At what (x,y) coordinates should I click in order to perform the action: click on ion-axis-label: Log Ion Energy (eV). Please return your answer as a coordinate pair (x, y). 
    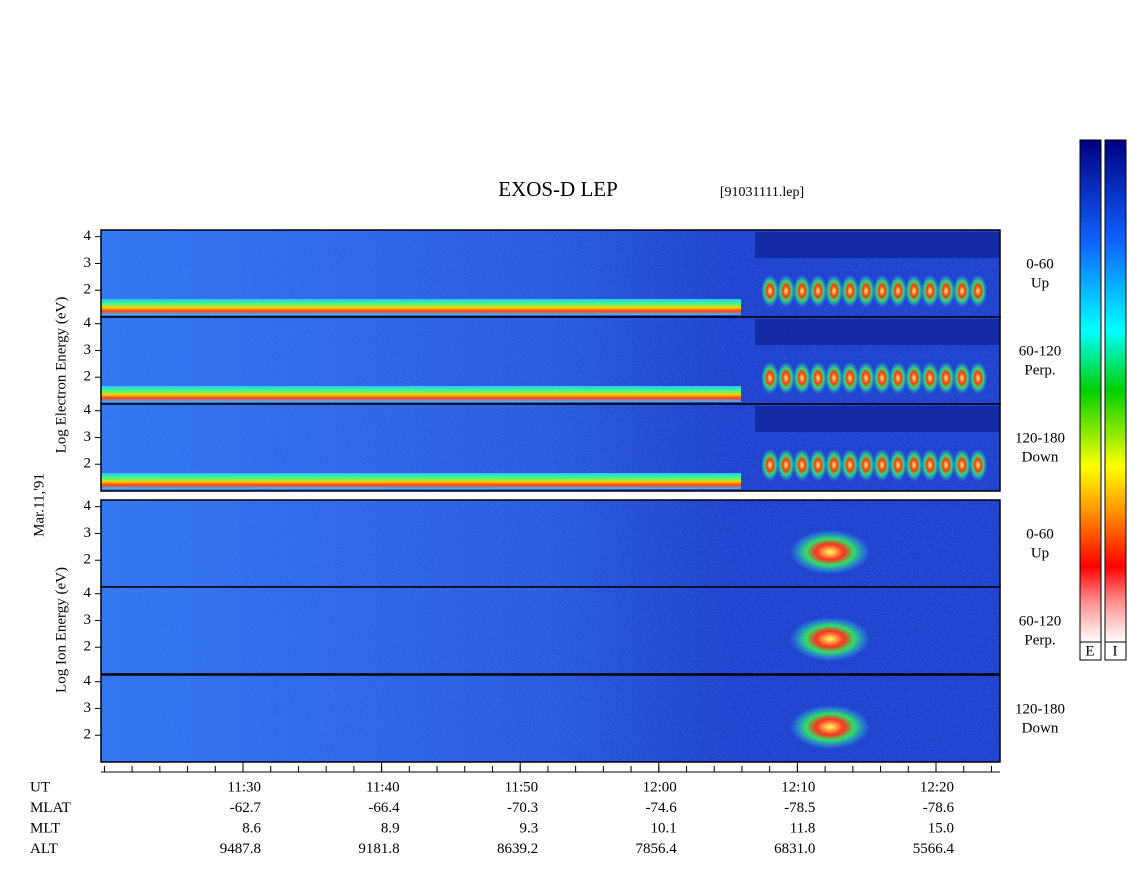
    Looking at the image, I should click on (61, 630).